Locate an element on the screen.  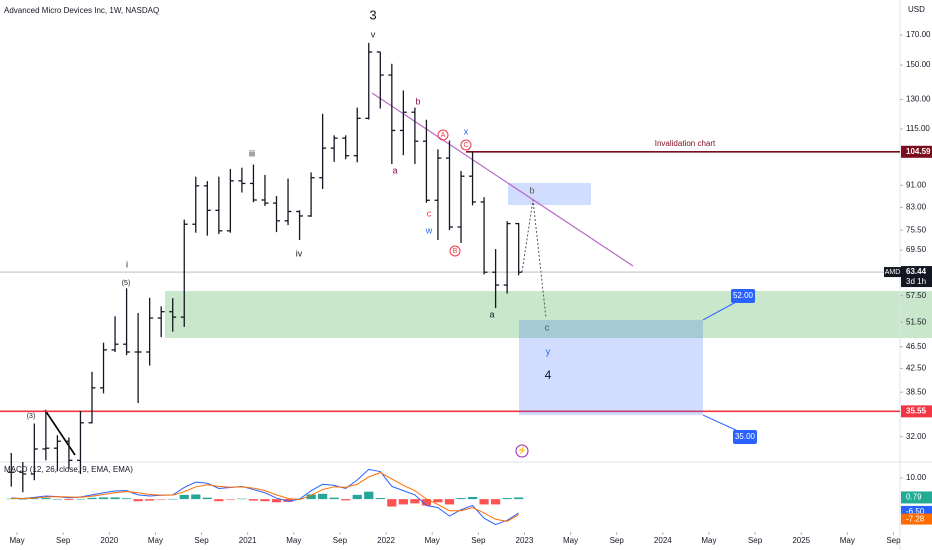
y-tick-label: 83.00 is located at coordinates (916, 207).